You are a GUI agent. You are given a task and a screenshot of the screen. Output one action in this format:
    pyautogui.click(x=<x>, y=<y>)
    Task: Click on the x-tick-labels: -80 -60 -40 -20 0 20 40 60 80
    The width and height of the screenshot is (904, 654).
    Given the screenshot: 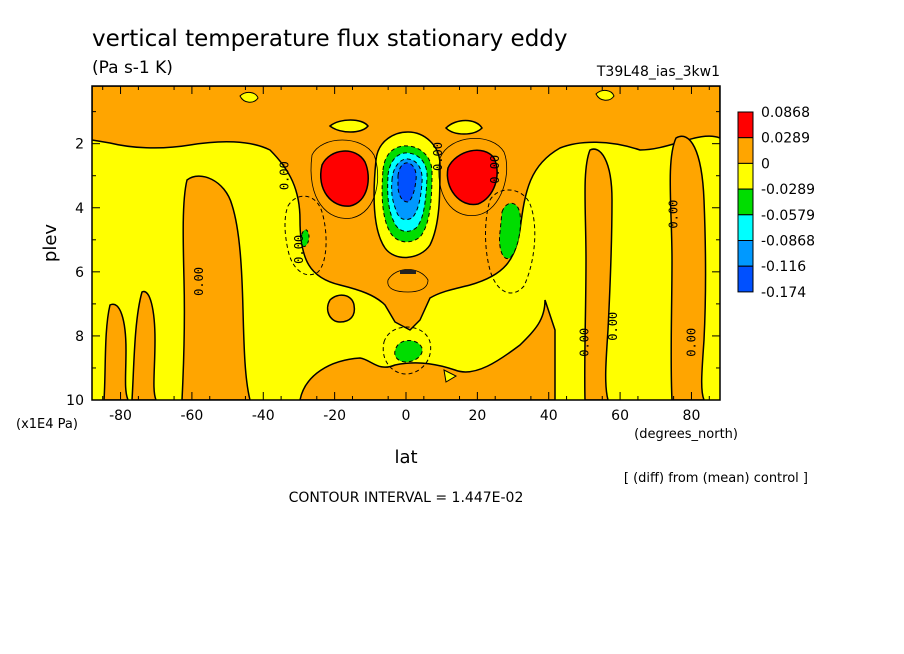 What is the action you would take?
    pyautogui.click(x=404, y=416)
    